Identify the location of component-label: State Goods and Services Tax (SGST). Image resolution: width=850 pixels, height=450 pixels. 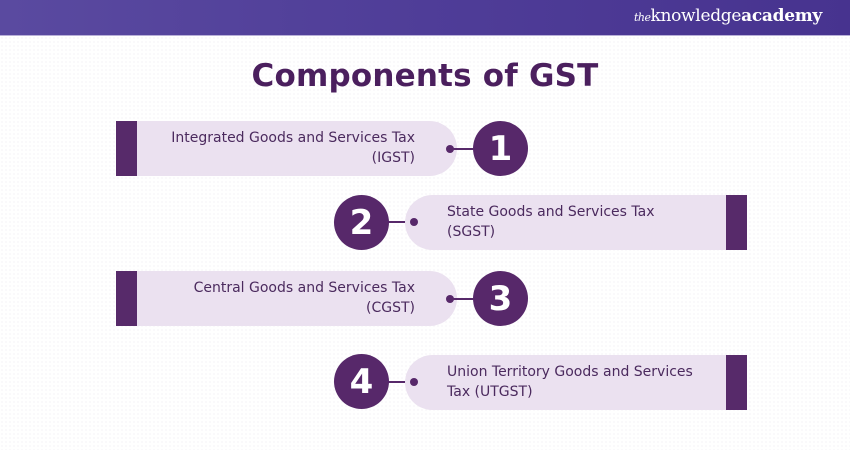
(582, 222).